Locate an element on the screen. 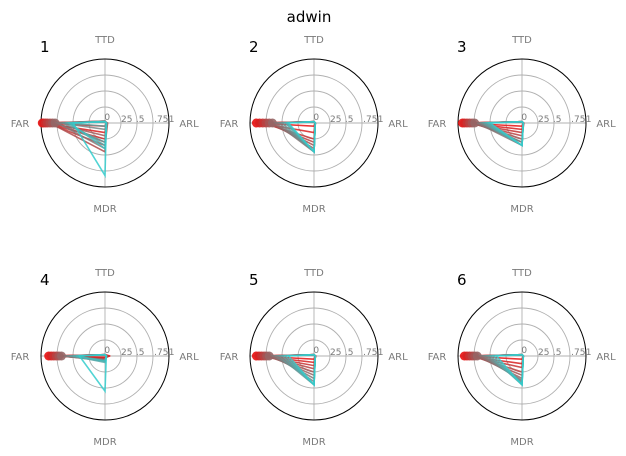 The height and width of the screenshot is (456, 626). panel-number: 5 is located at coordinates (254, 280).